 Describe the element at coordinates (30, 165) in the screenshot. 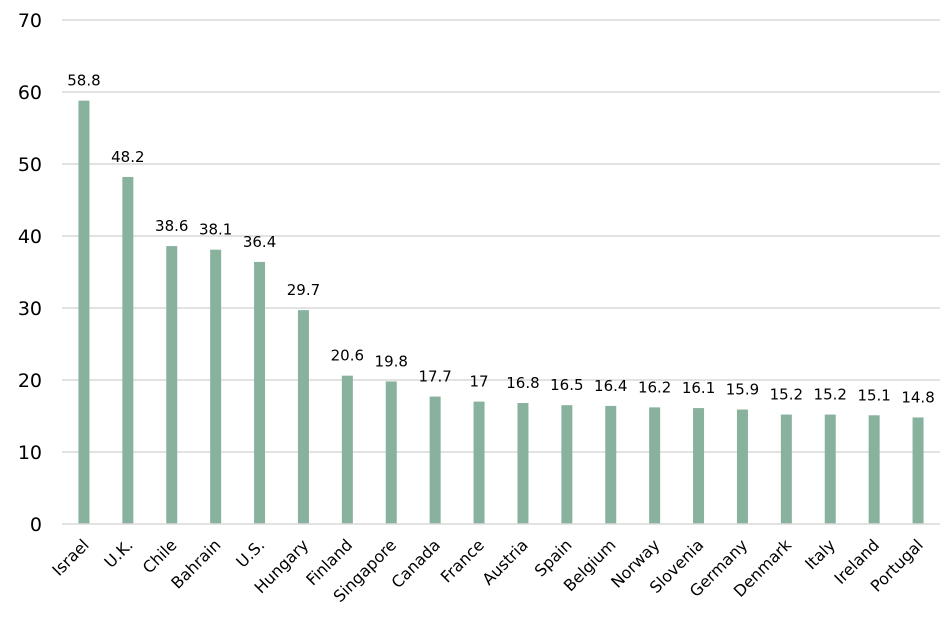

I see `y-tick-label: 50` at that location.